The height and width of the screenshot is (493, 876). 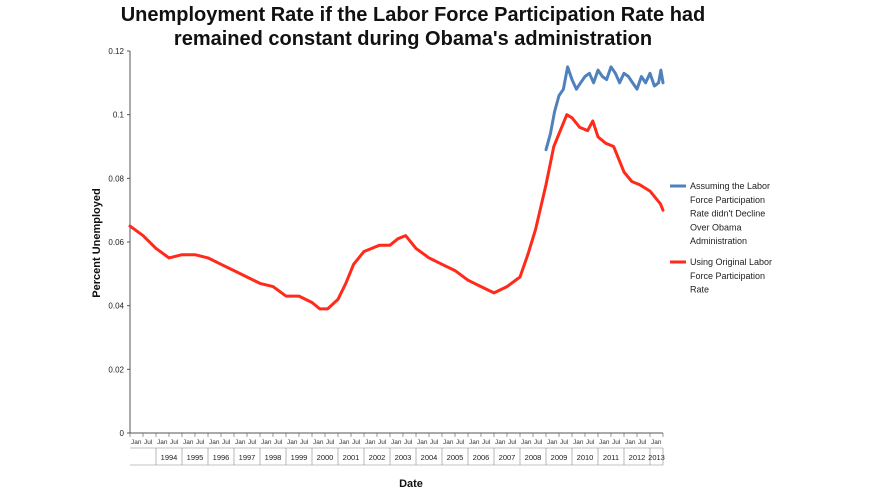 What do you see at coordinates (507, 457) in the screenshot?
I see `x-year-label: 2007` at bounding box center [507, 457].